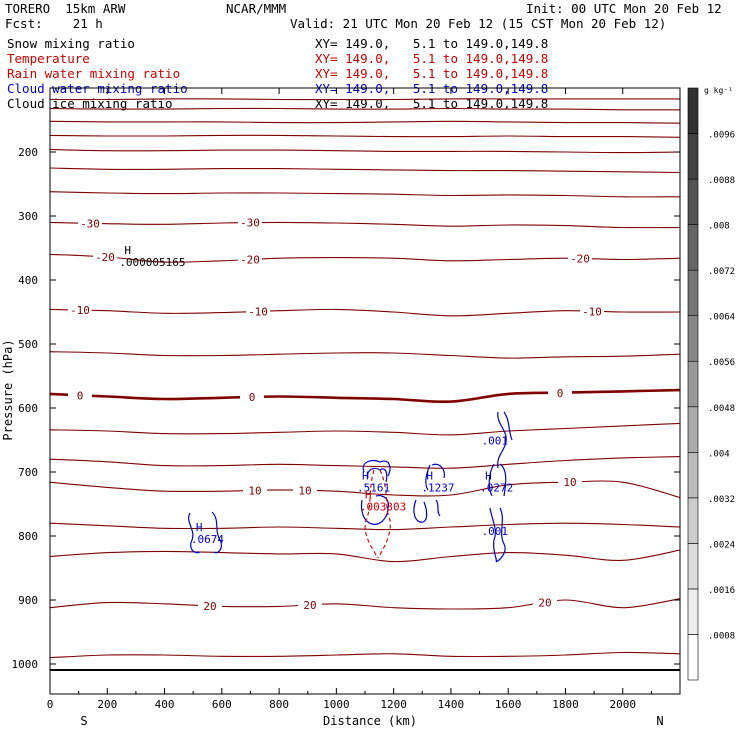  I want to click on init-time: Init: 00 UTC Mon 20 Feb 12, so click(624, 8).